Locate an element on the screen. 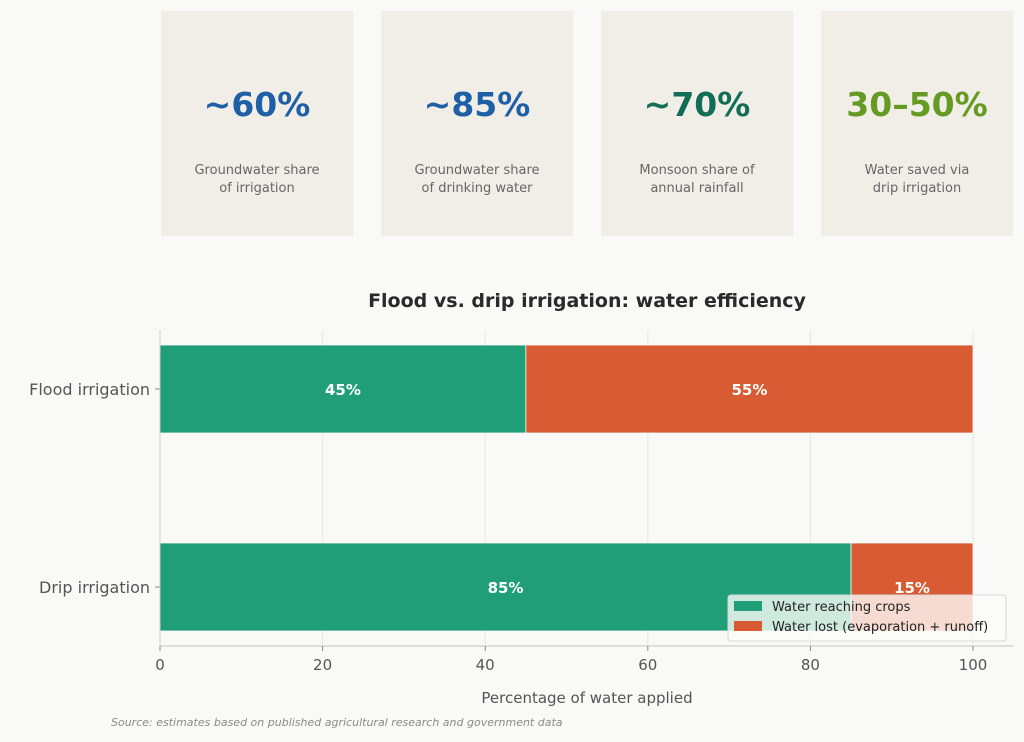  legend-box is located at coordinates (867, 618).